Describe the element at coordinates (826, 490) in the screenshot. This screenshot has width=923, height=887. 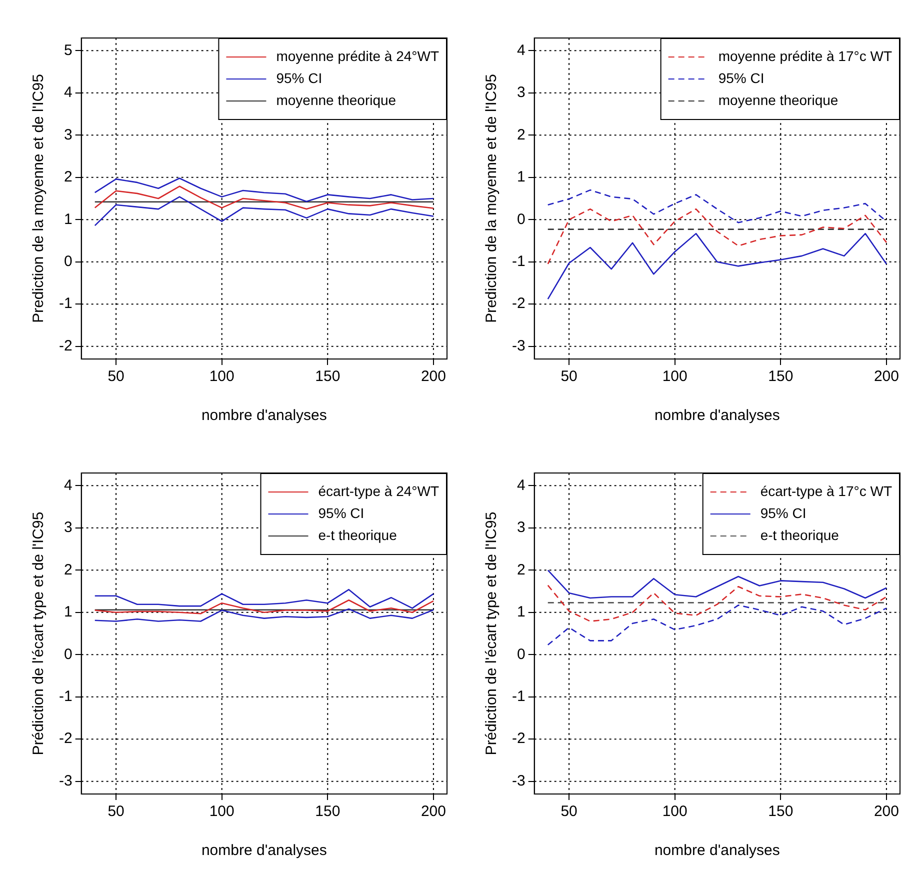
I see `legend-label: écart-type à 17°c WT` at that location.